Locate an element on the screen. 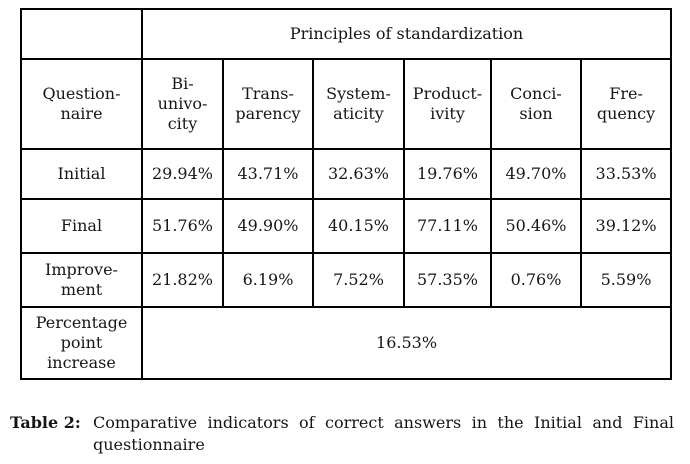  data-cell: 33.53% is located at coordinates (626, 174).